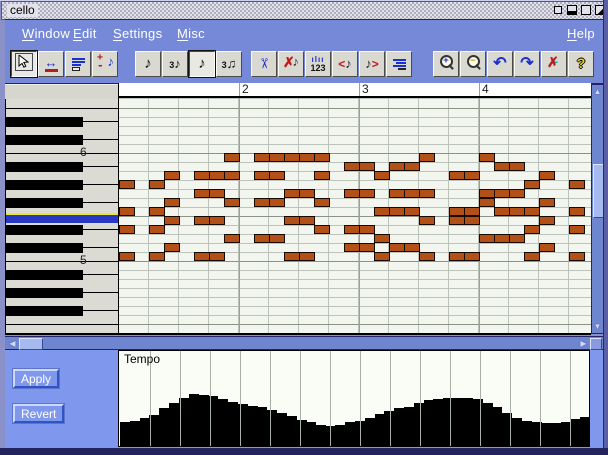 The width and height of the screenshot is (608, 455). What do you see at coordinates (558, 10) in the screenshot?
I see `shade-button` at bounding box center [558, 10].